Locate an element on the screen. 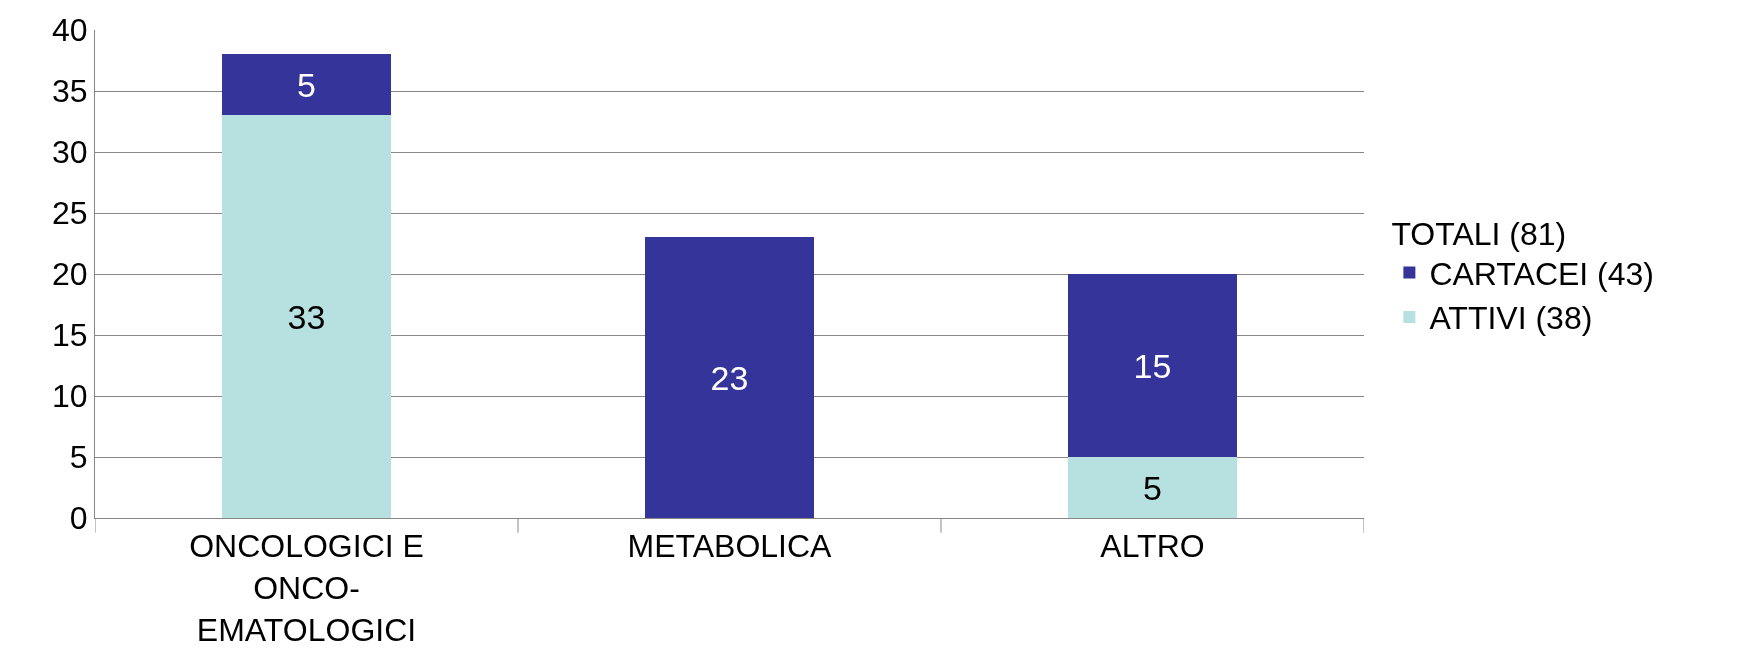 The image size is (1744, 660). y-tick-label: 10 is located at coordinates (70, 396).